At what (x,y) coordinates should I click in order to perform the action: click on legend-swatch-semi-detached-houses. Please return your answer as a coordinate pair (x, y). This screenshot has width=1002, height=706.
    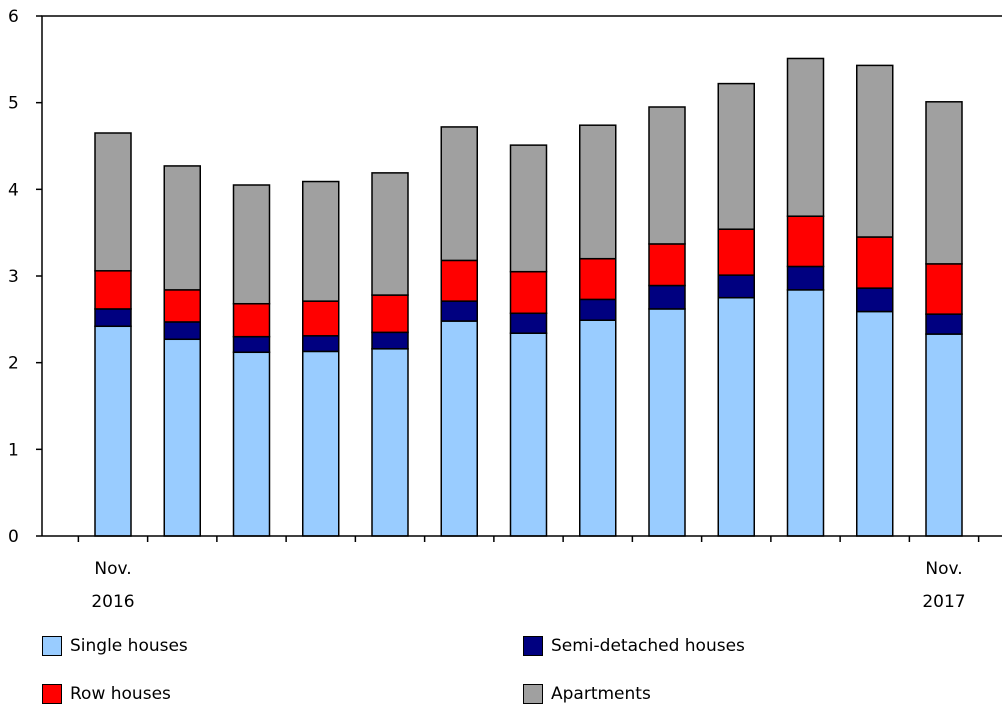
    Looking at the image, I should click on (533, 646).